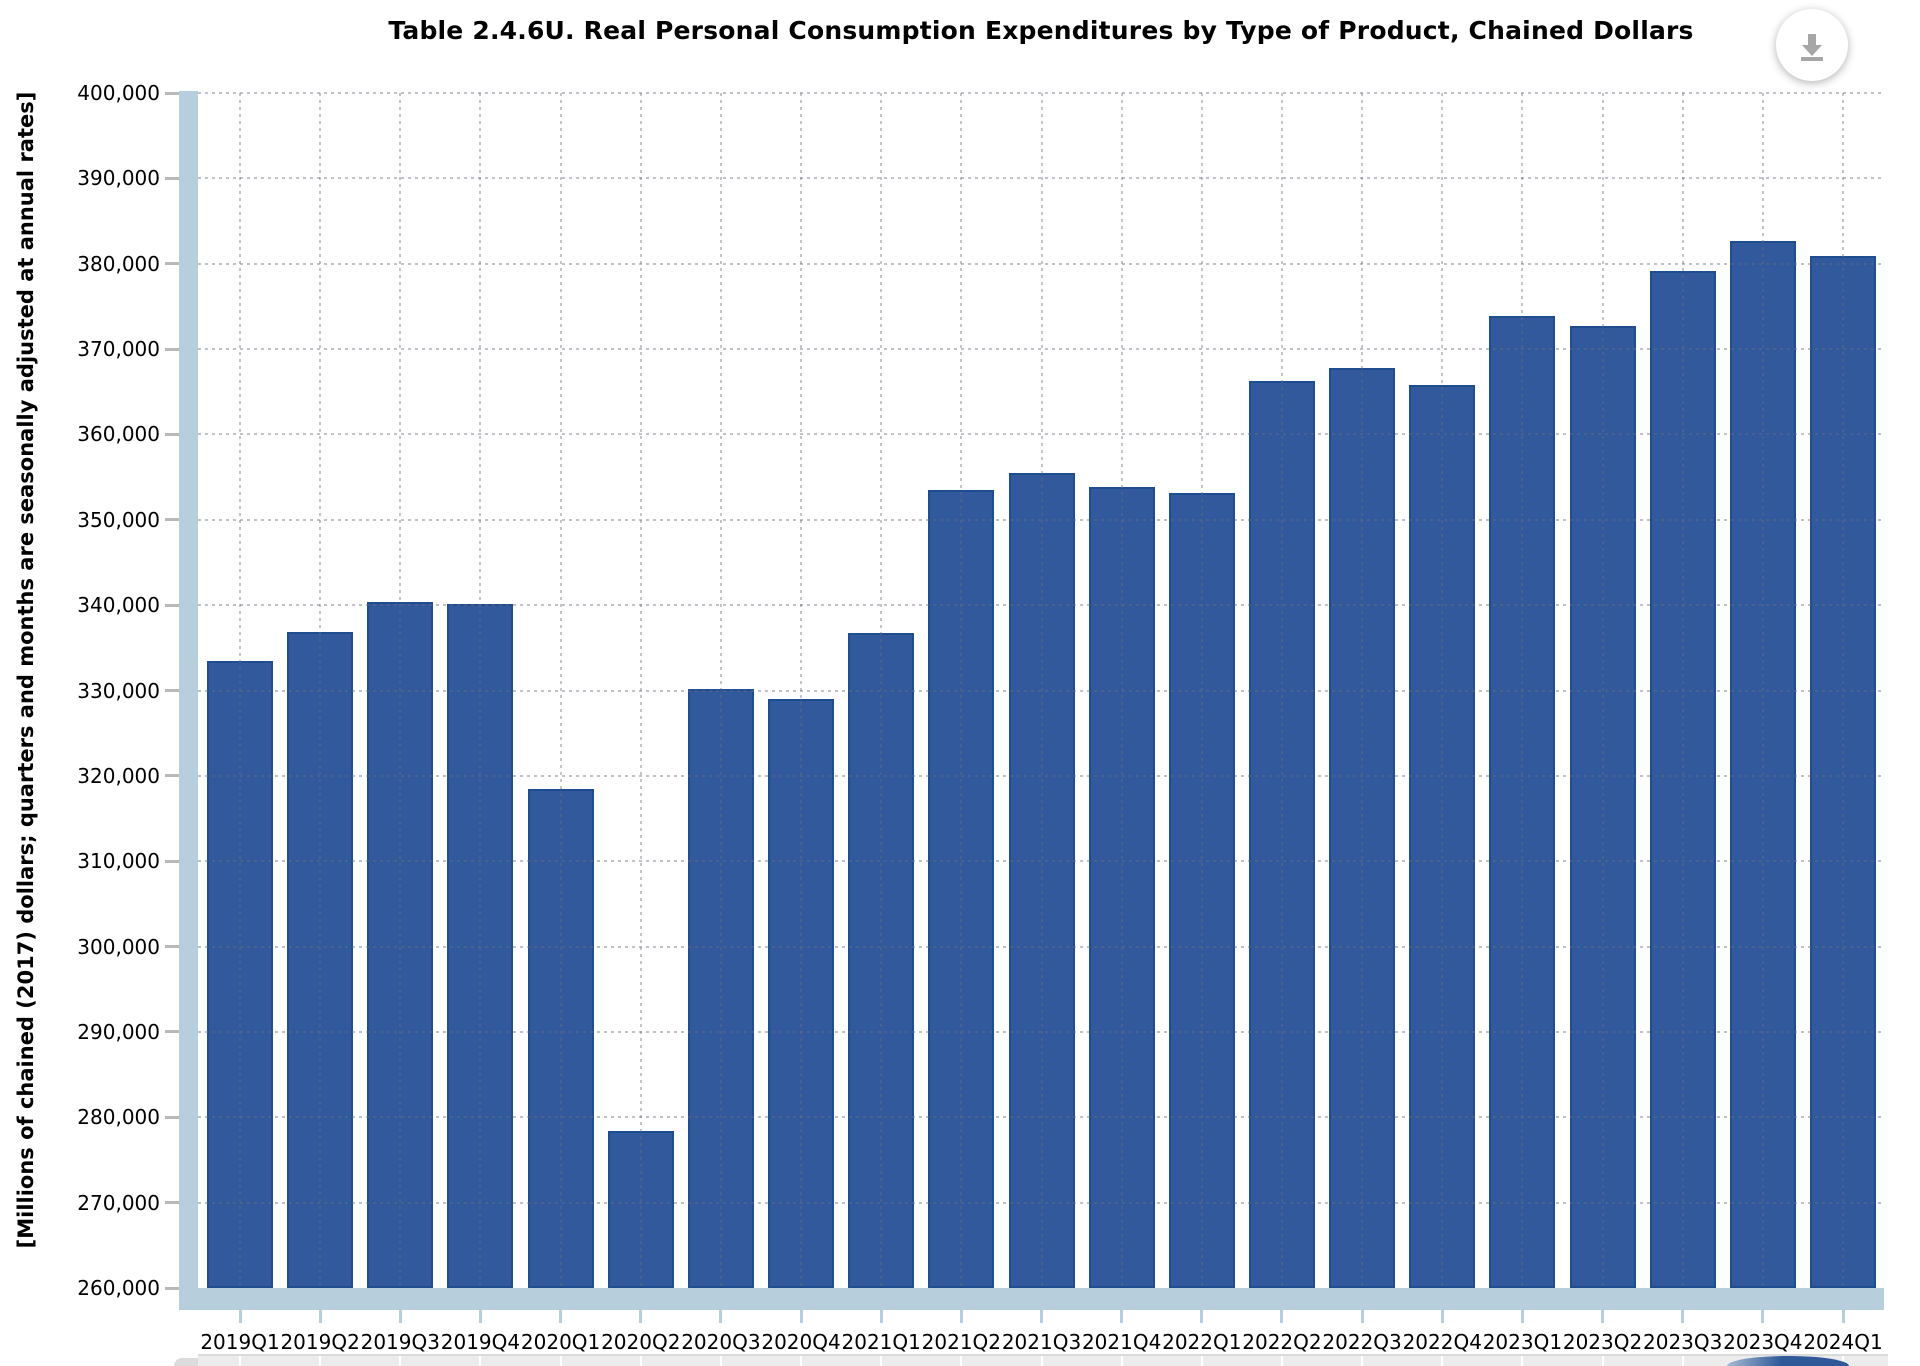 The height and width of the screenshot is (1366, 1920). What do you see at coordinates (1041, 1342) in the screenshot?
I see `x-tick-label-2021Q3: 2021Q3` at bounding box center [1041, 1342].